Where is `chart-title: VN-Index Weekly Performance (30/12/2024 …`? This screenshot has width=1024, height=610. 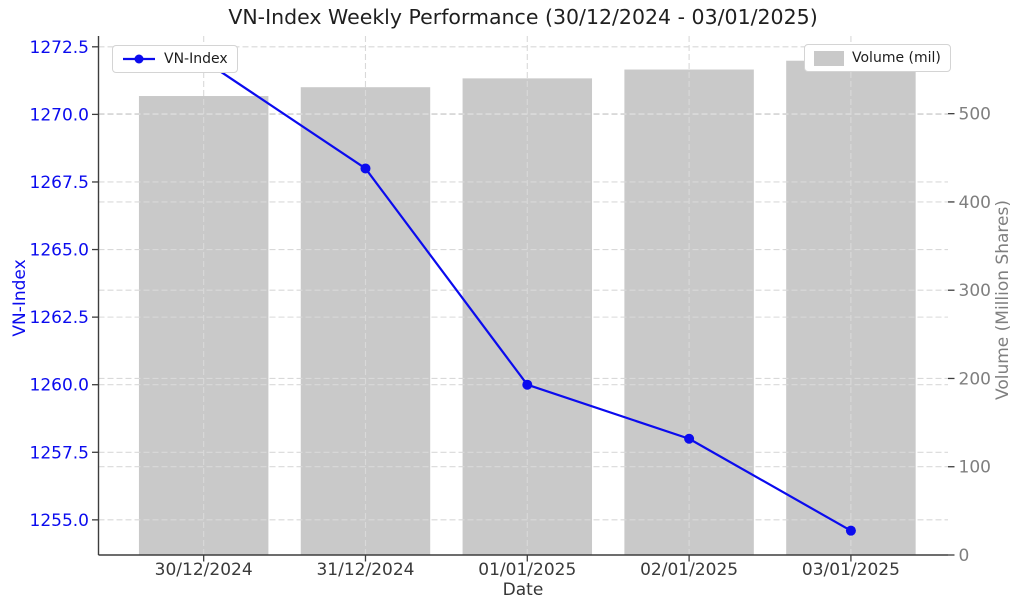
chart-title: VN-Index Weekly Performance (30/12/2024 … is located at coordinates (523, 17).